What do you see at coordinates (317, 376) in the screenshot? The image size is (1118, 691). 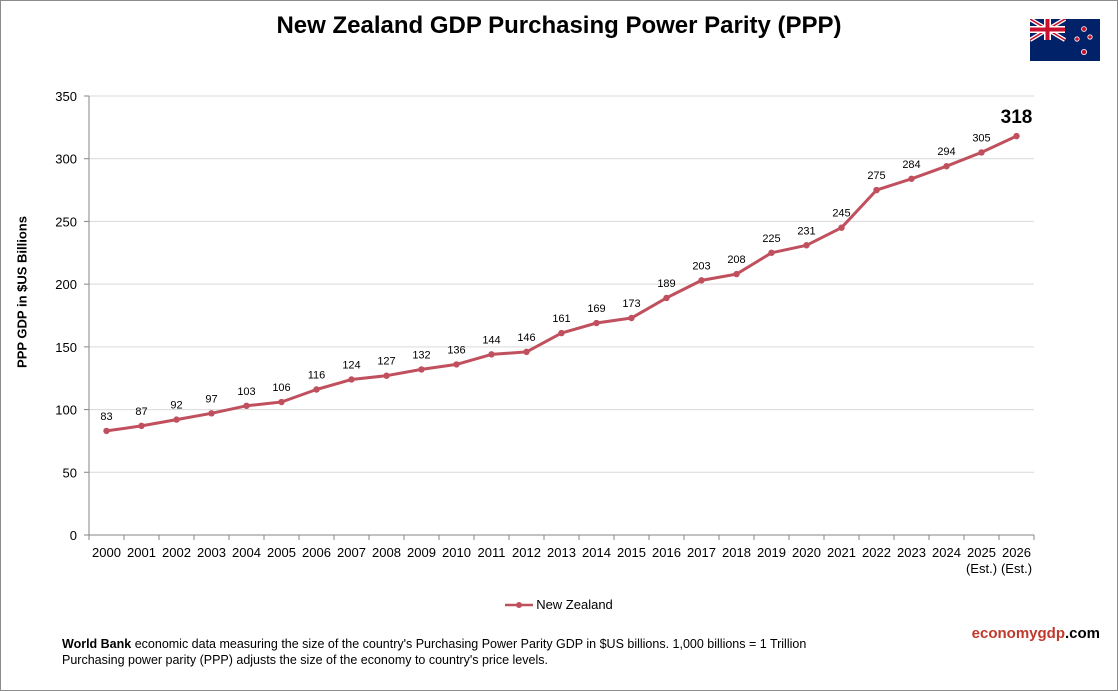 I see `data-label: 116` at bounding box center [317, 376].